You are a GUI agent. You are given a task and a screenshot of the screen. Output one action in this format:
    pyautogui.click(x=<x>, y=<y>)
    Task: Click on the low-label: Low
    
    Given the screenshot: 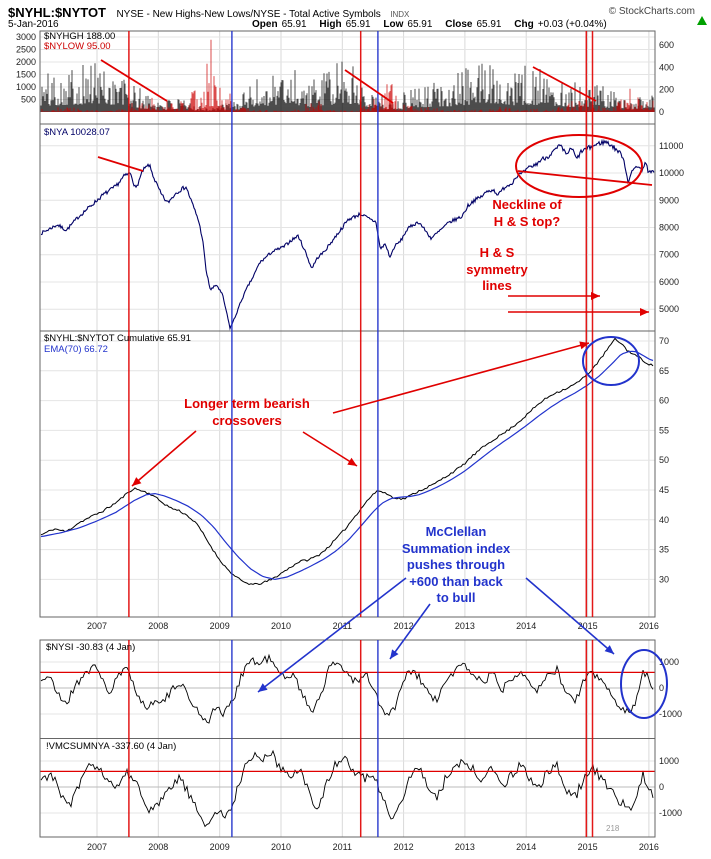 What is the action you would take?
    pyautogui.click(x=393, y=24)
    